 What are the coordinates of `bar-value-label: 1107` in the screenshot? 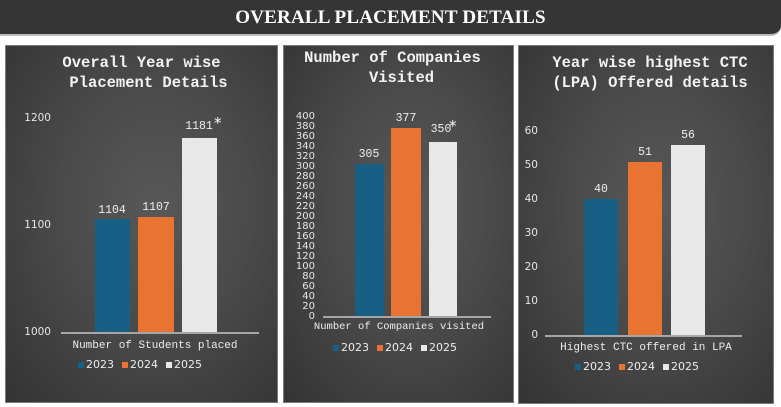 It's located at (156, 207).